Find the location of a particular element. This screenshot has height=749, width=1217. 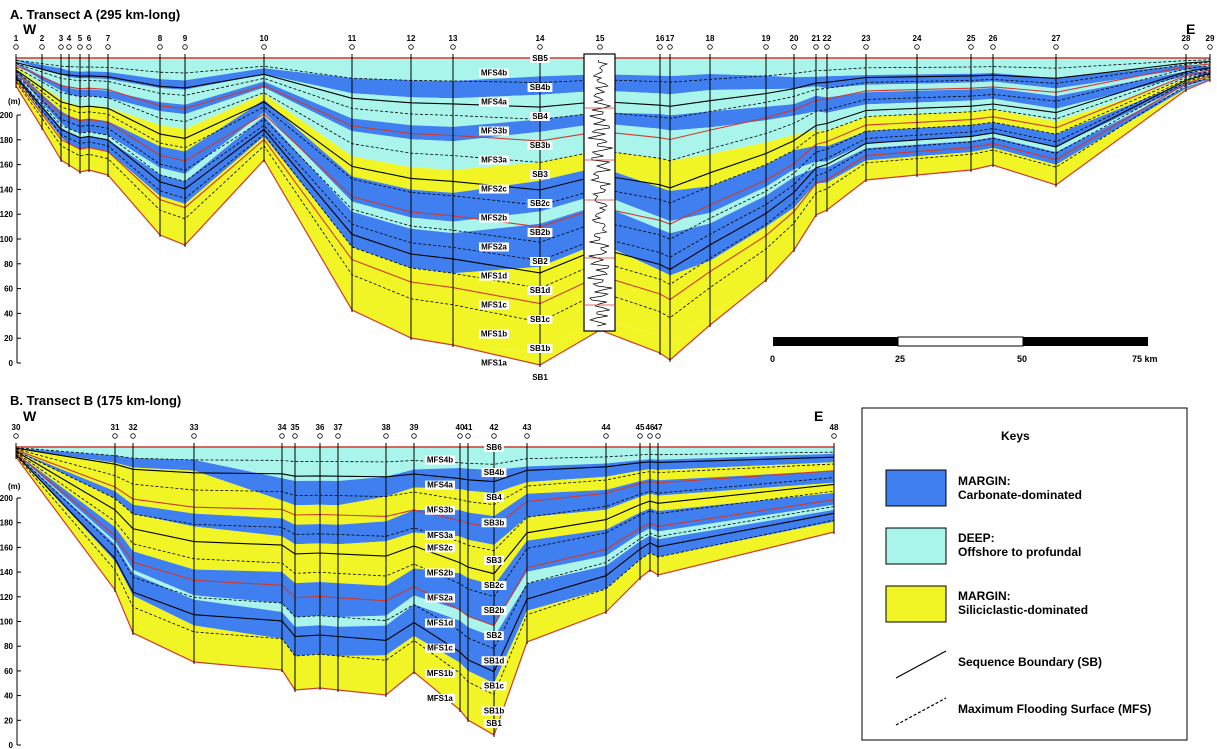

transect-b-well-label: 45 is located at coordinates (640, 427).